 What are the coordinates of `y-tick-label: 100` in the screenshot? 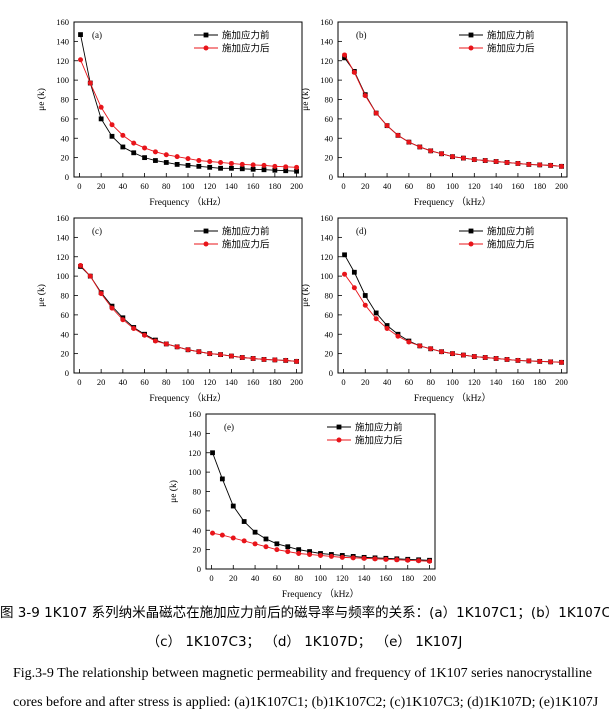 It's located at (326, 80).